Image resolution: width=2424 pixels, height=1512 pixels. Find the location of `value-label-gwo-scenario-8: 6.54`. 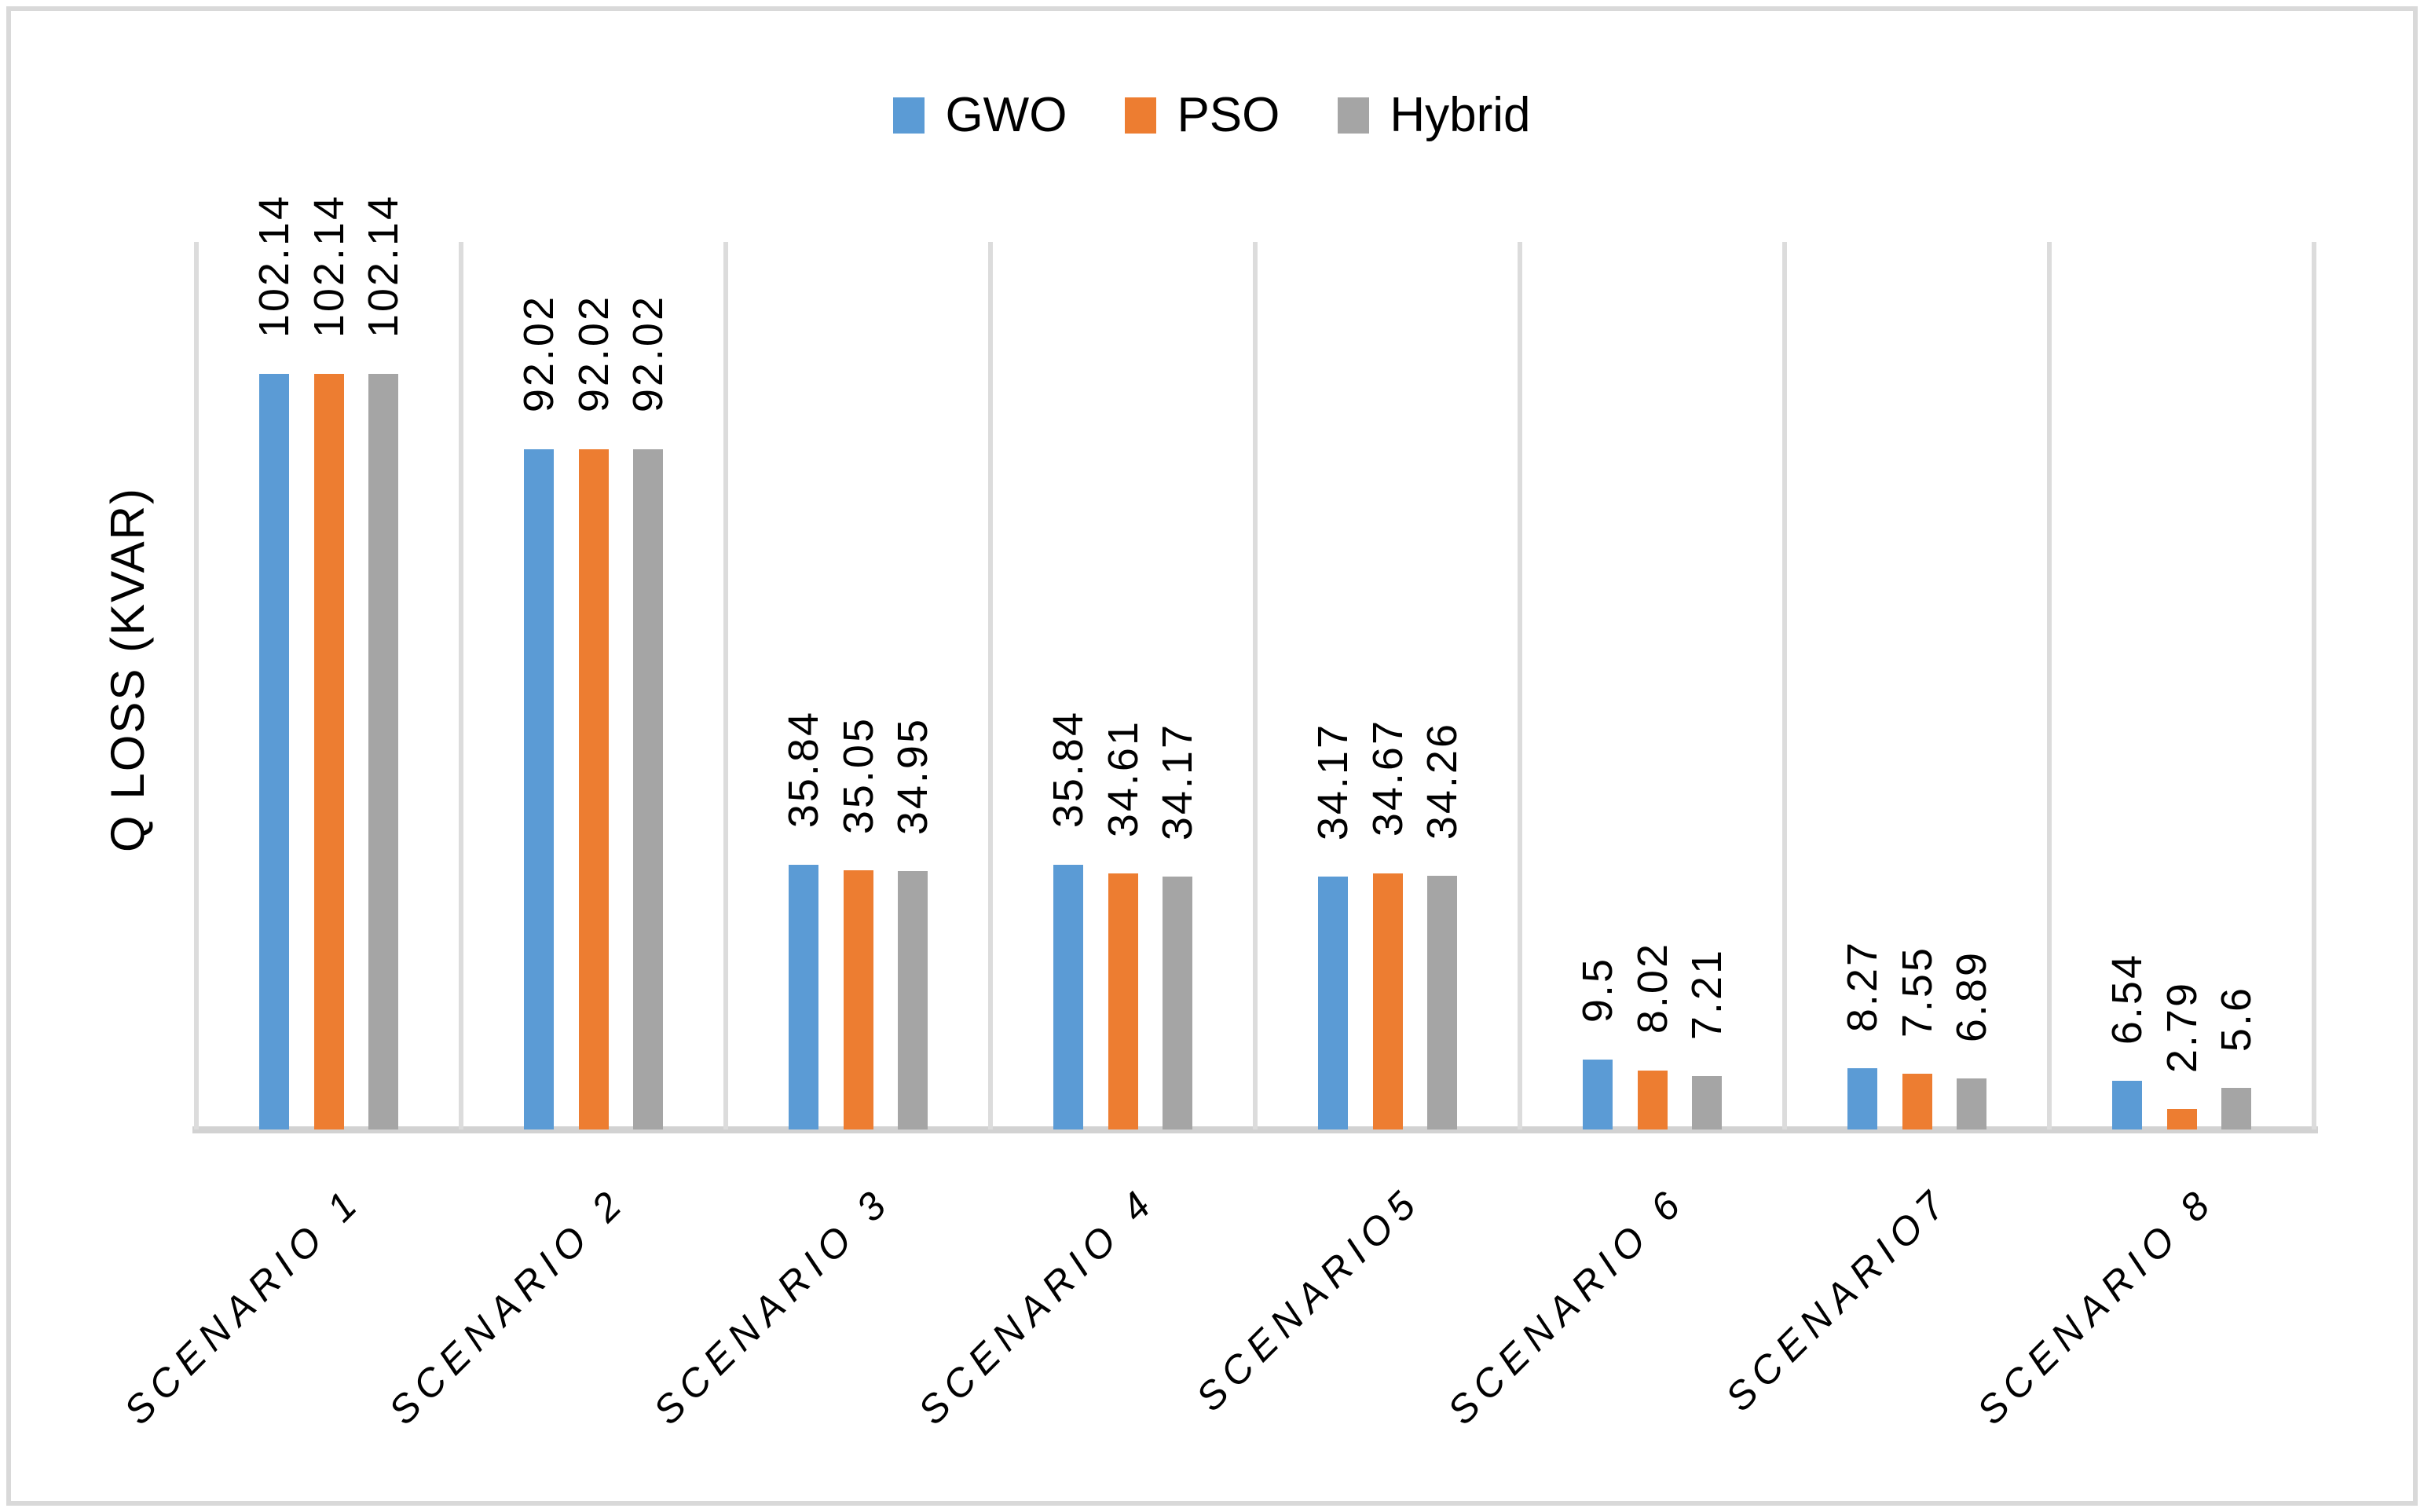

value-label-gwo-scenario-8: 6.54 is located at coordinates (2127, 999).